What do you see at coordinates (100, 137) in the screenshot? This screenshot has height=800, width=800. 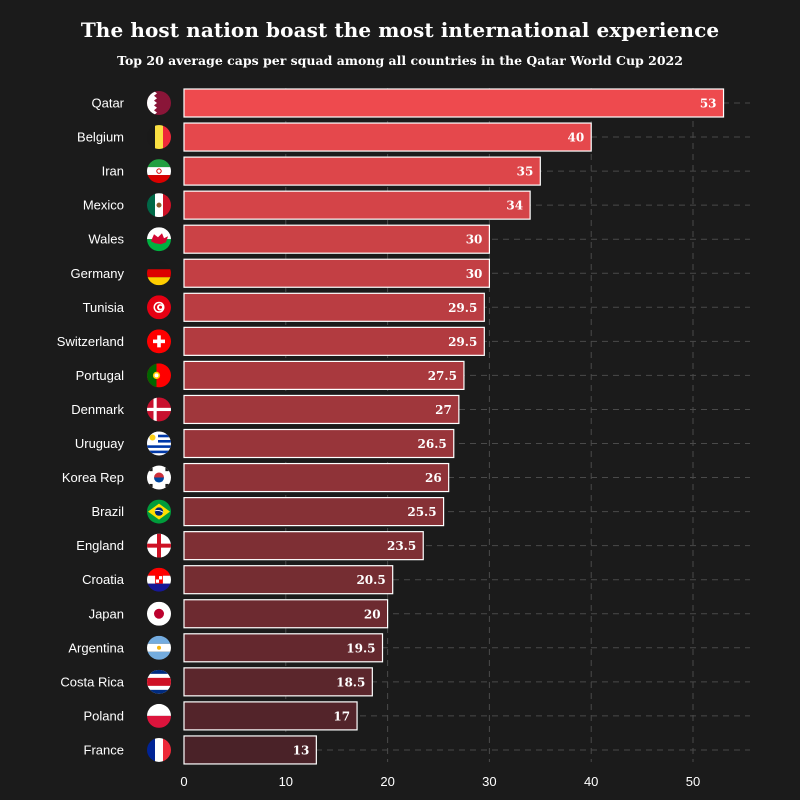 I see `category-label: Belgium` at bounding box center [100, 137].